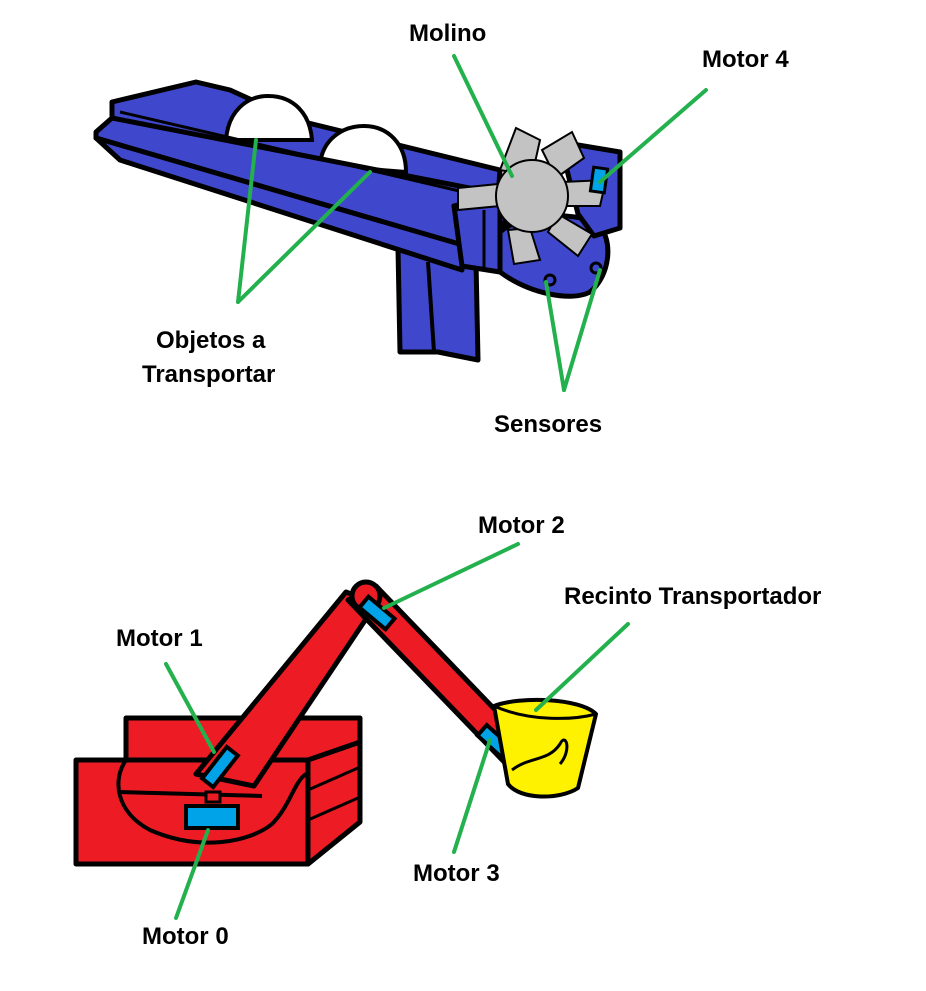 Image resolution: width=926 pixels, height=991 pixels. Describe the element at coordinates (220, 767) in the screenshot. I see `motor-1-block` at that location.